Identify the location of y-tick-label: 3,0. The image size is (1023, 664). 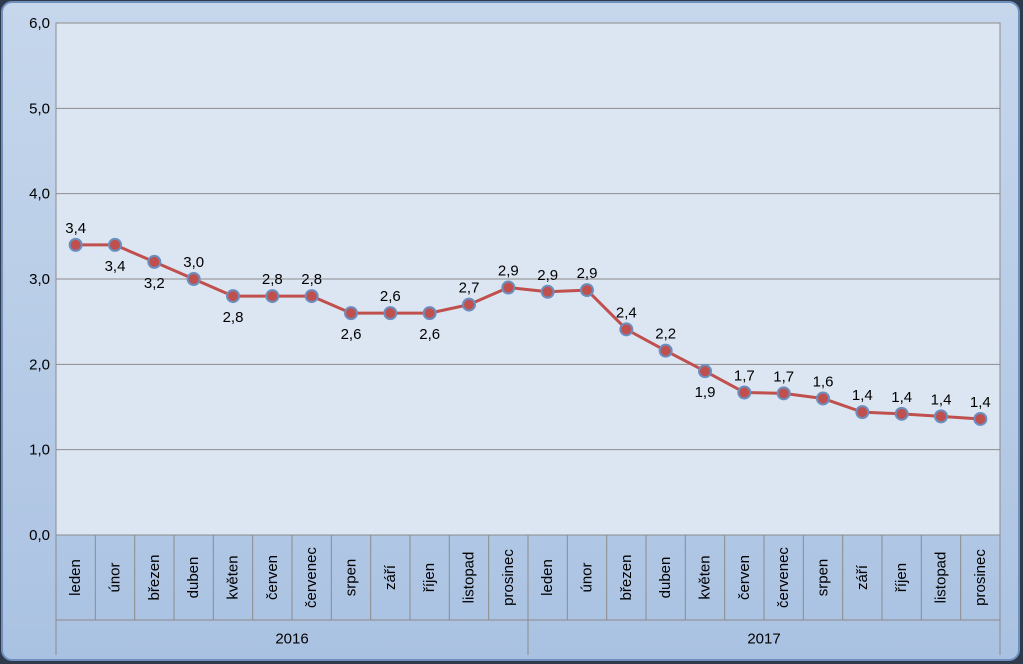
(39, 279).